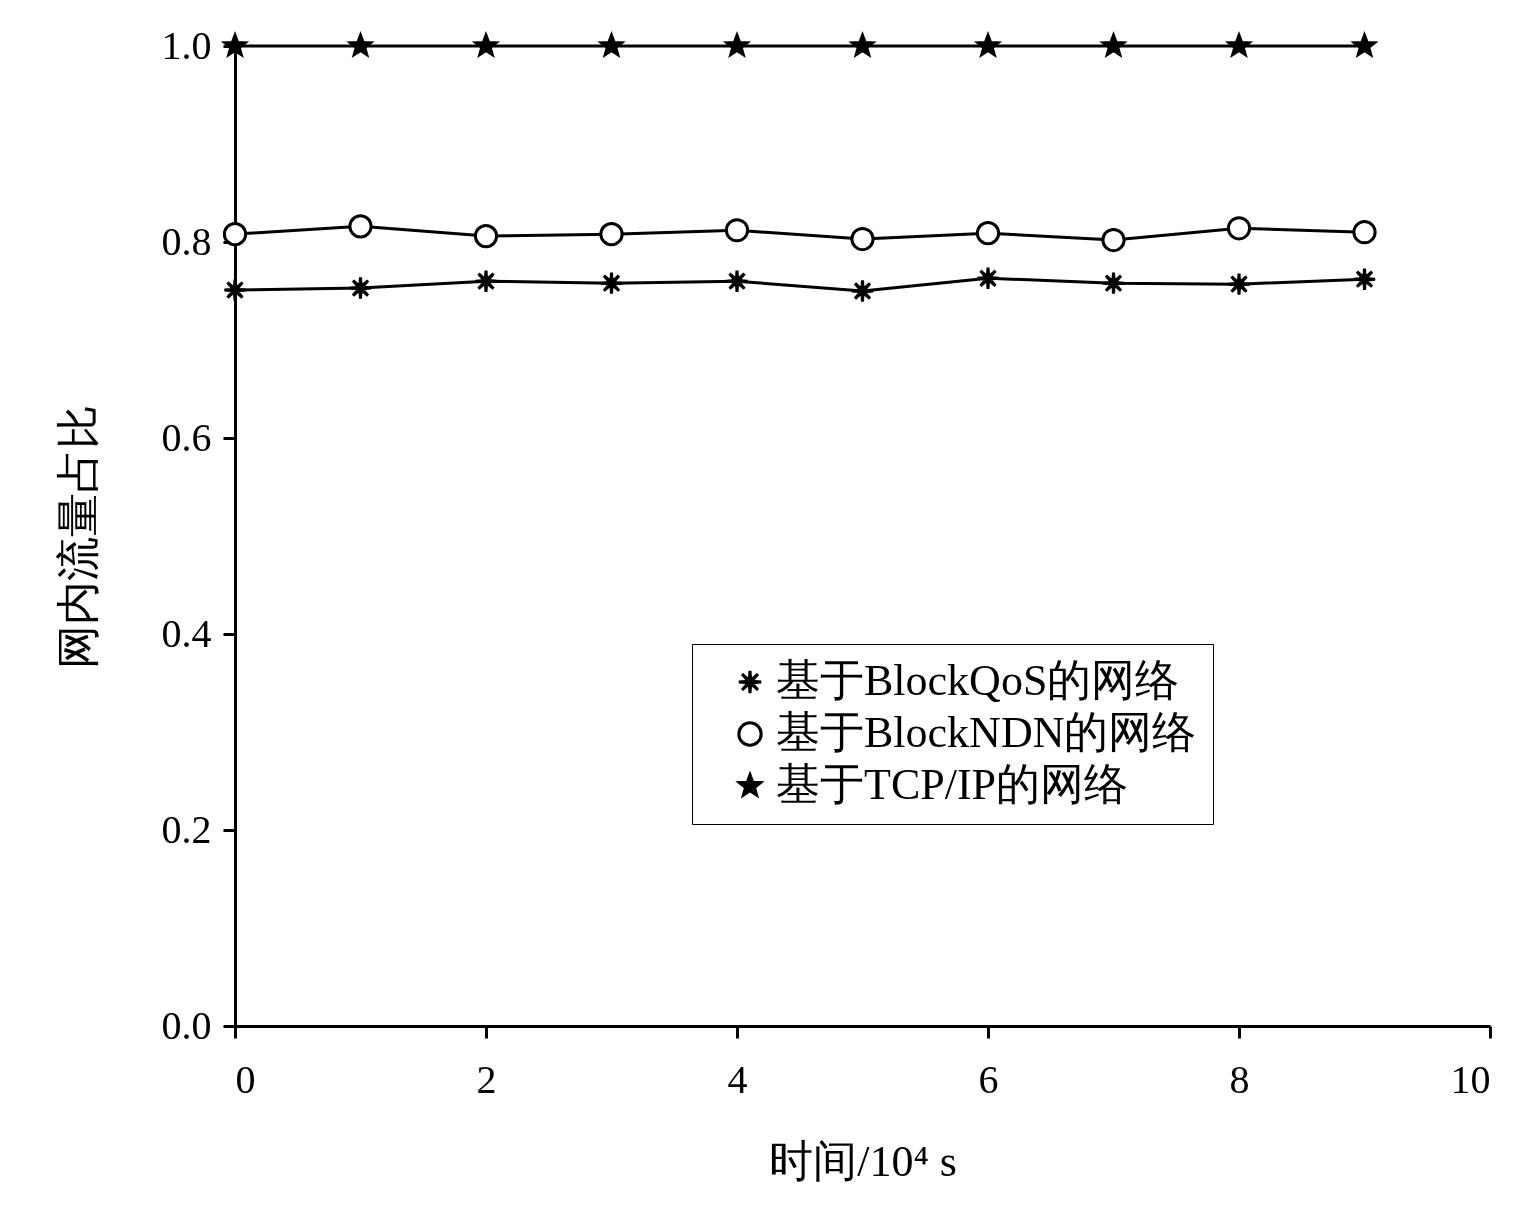  Describe the element at coordinates (952, 784) in the screenshot. I see `legend-label: 基于TCP/IP的网络` at that location.